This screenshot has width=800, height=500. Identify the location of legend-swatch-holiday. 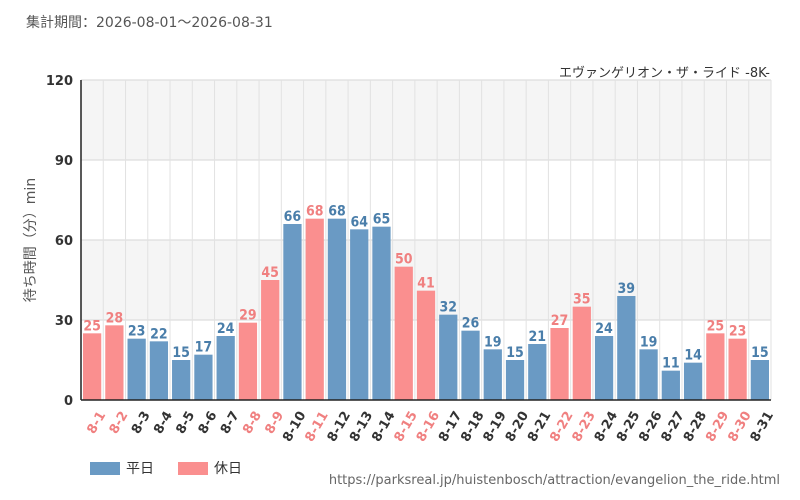
(193, 468).